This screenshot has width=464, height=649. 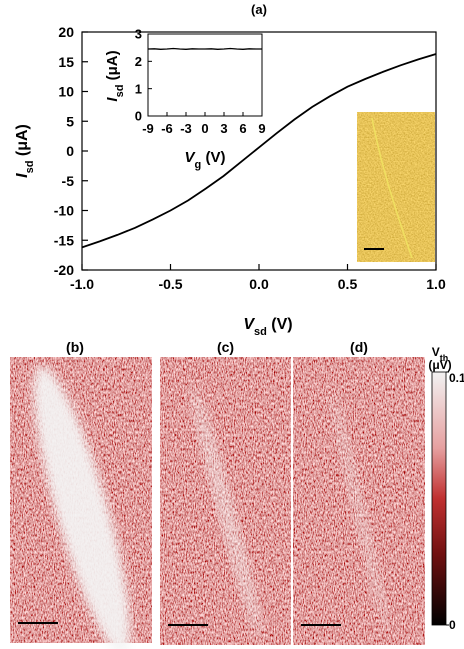 I want to click on x-tick-label: -9, so click(x=148, y=128).